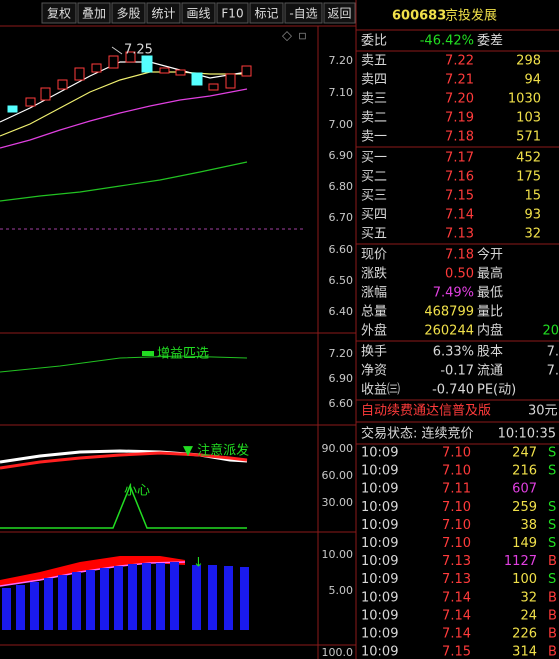  Describe the element at coordinates (459, 234) in the screenshot. I see `order-price: 7.13` at that location.